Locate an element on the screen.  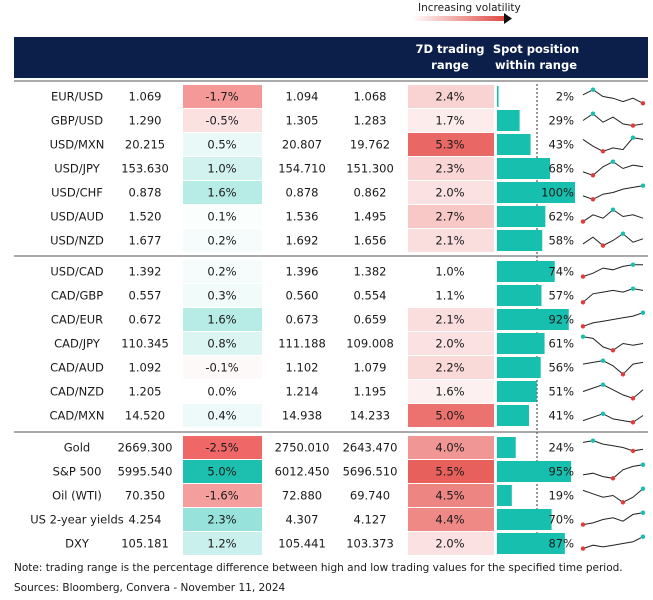
row-label: CAD/MXN is located at coordinates (76, 416).